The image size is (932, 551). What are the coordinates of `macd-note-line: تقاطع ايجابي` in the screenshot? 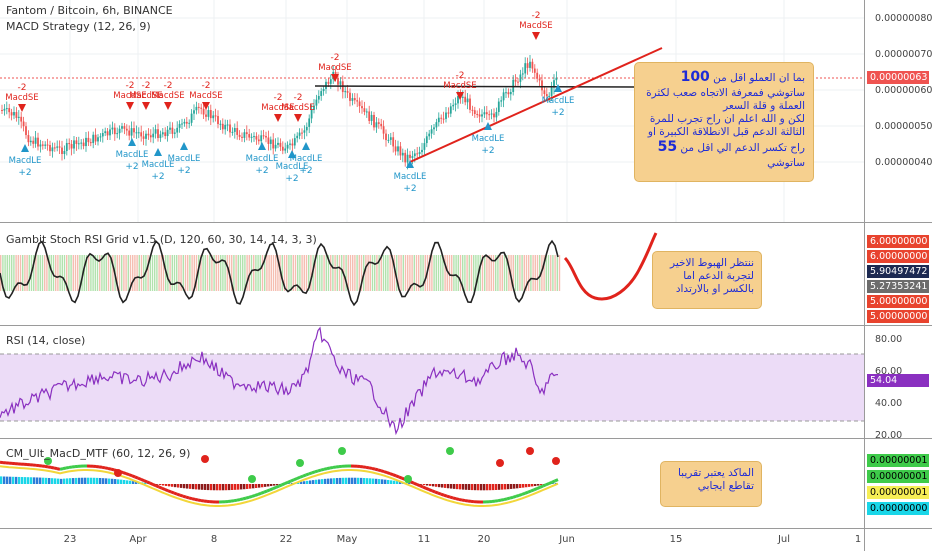 It's located at (711, 486).